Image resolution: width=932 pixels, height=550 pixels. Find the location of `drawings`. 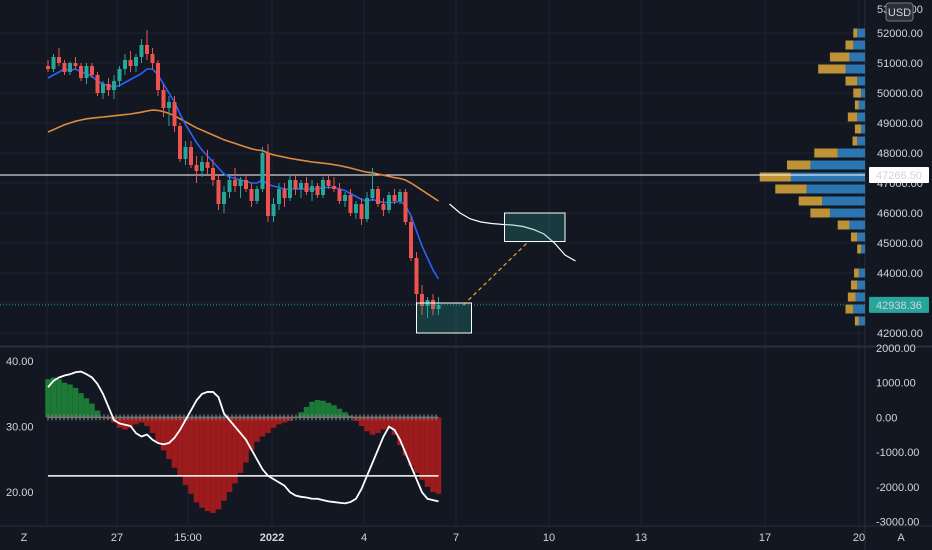

drawings is located at coordinates (496, 268).